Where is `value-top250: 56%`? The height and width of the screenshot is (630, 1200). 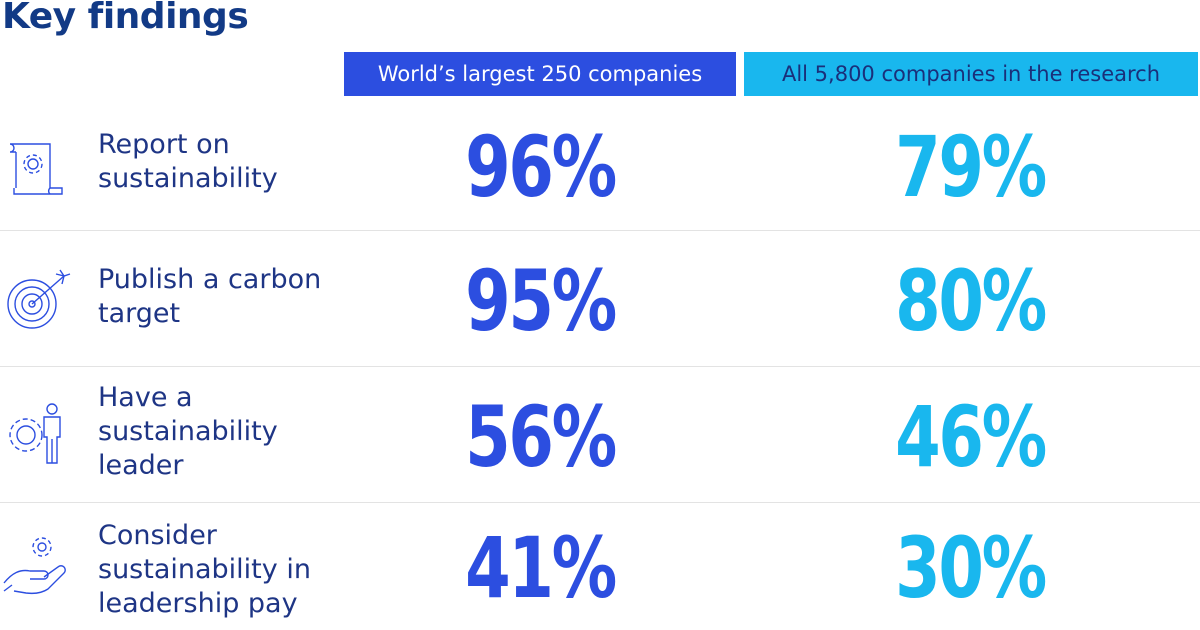 value-top250: 56% is located at coordinates (541, 437).